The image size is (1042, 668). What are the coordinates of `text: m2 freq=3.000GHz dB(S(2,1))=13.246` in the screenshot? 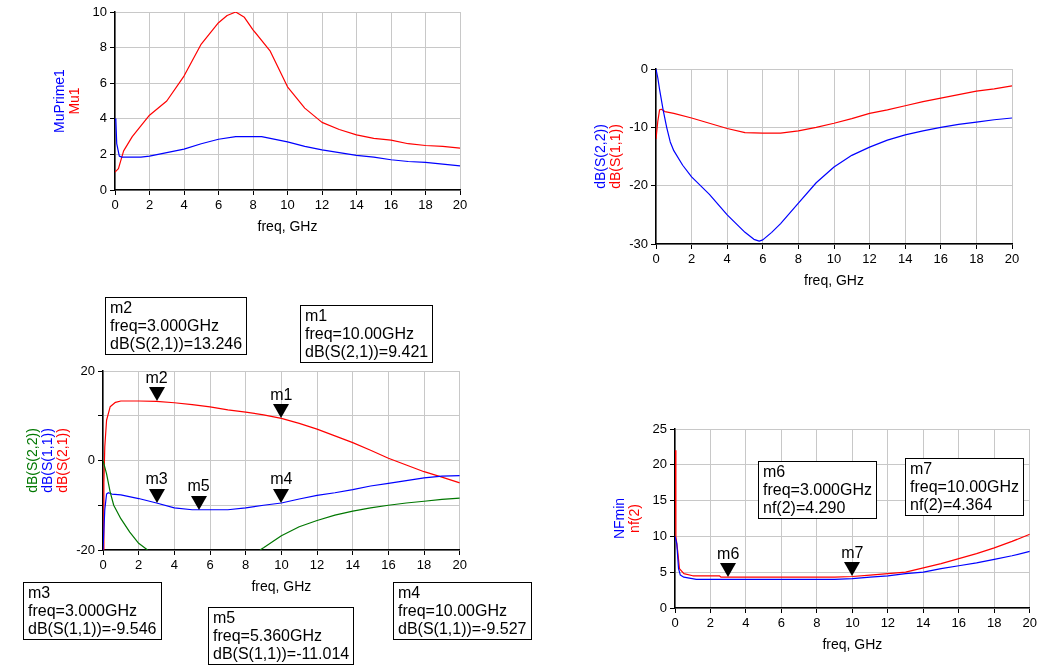 It's located at (176, 326).